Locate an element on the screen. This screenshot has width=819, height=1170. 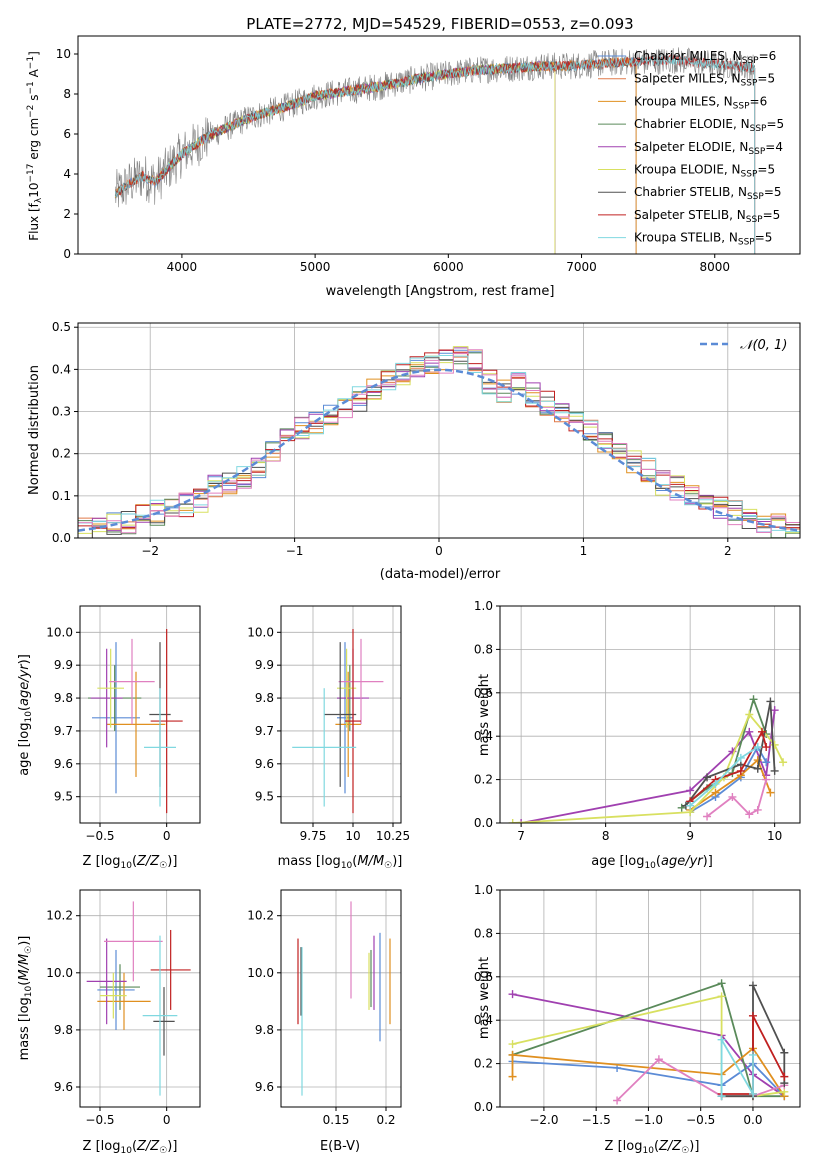
mass-vs-EBV-plot: 0.15 0.2 9.6 9.8 10.0 10.2 is located at coordinates (324, 1008).